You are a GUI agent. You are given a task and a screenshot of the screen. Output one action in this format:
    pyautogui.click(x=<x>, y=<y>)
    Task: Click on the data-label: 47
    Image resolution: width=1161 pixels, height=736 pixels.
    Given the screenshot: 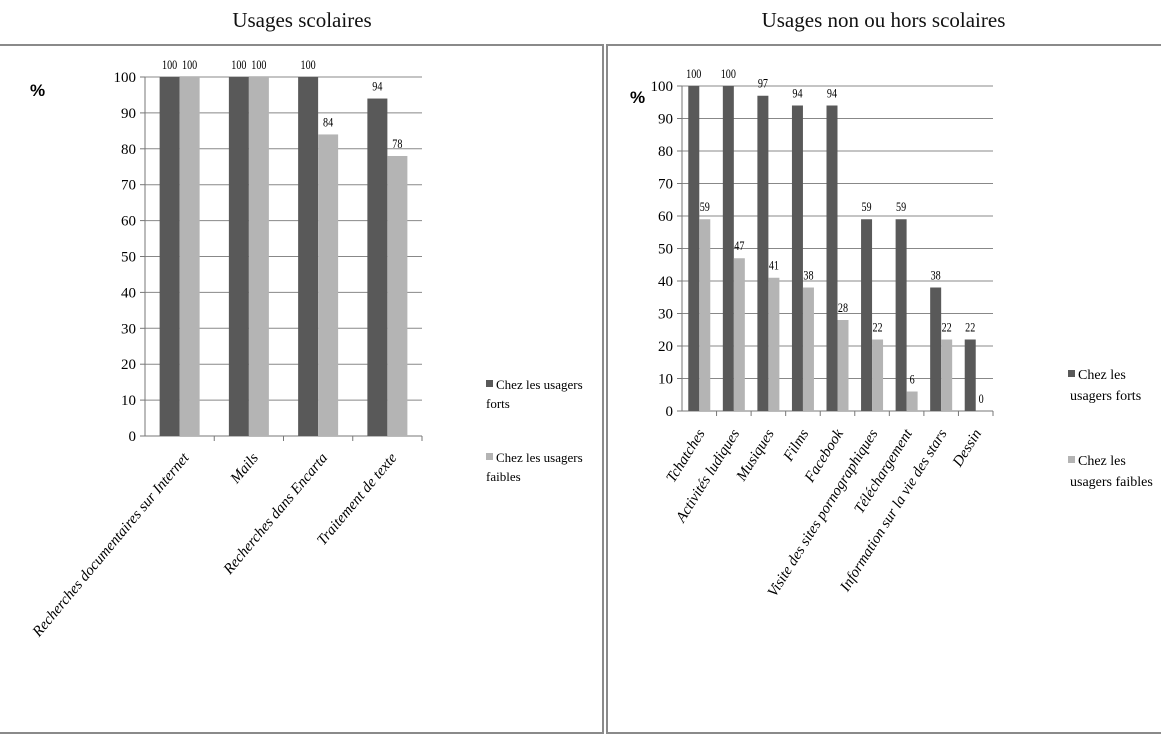 What is the action you would take?
    pyautogui.click(x=739, y=246)
    